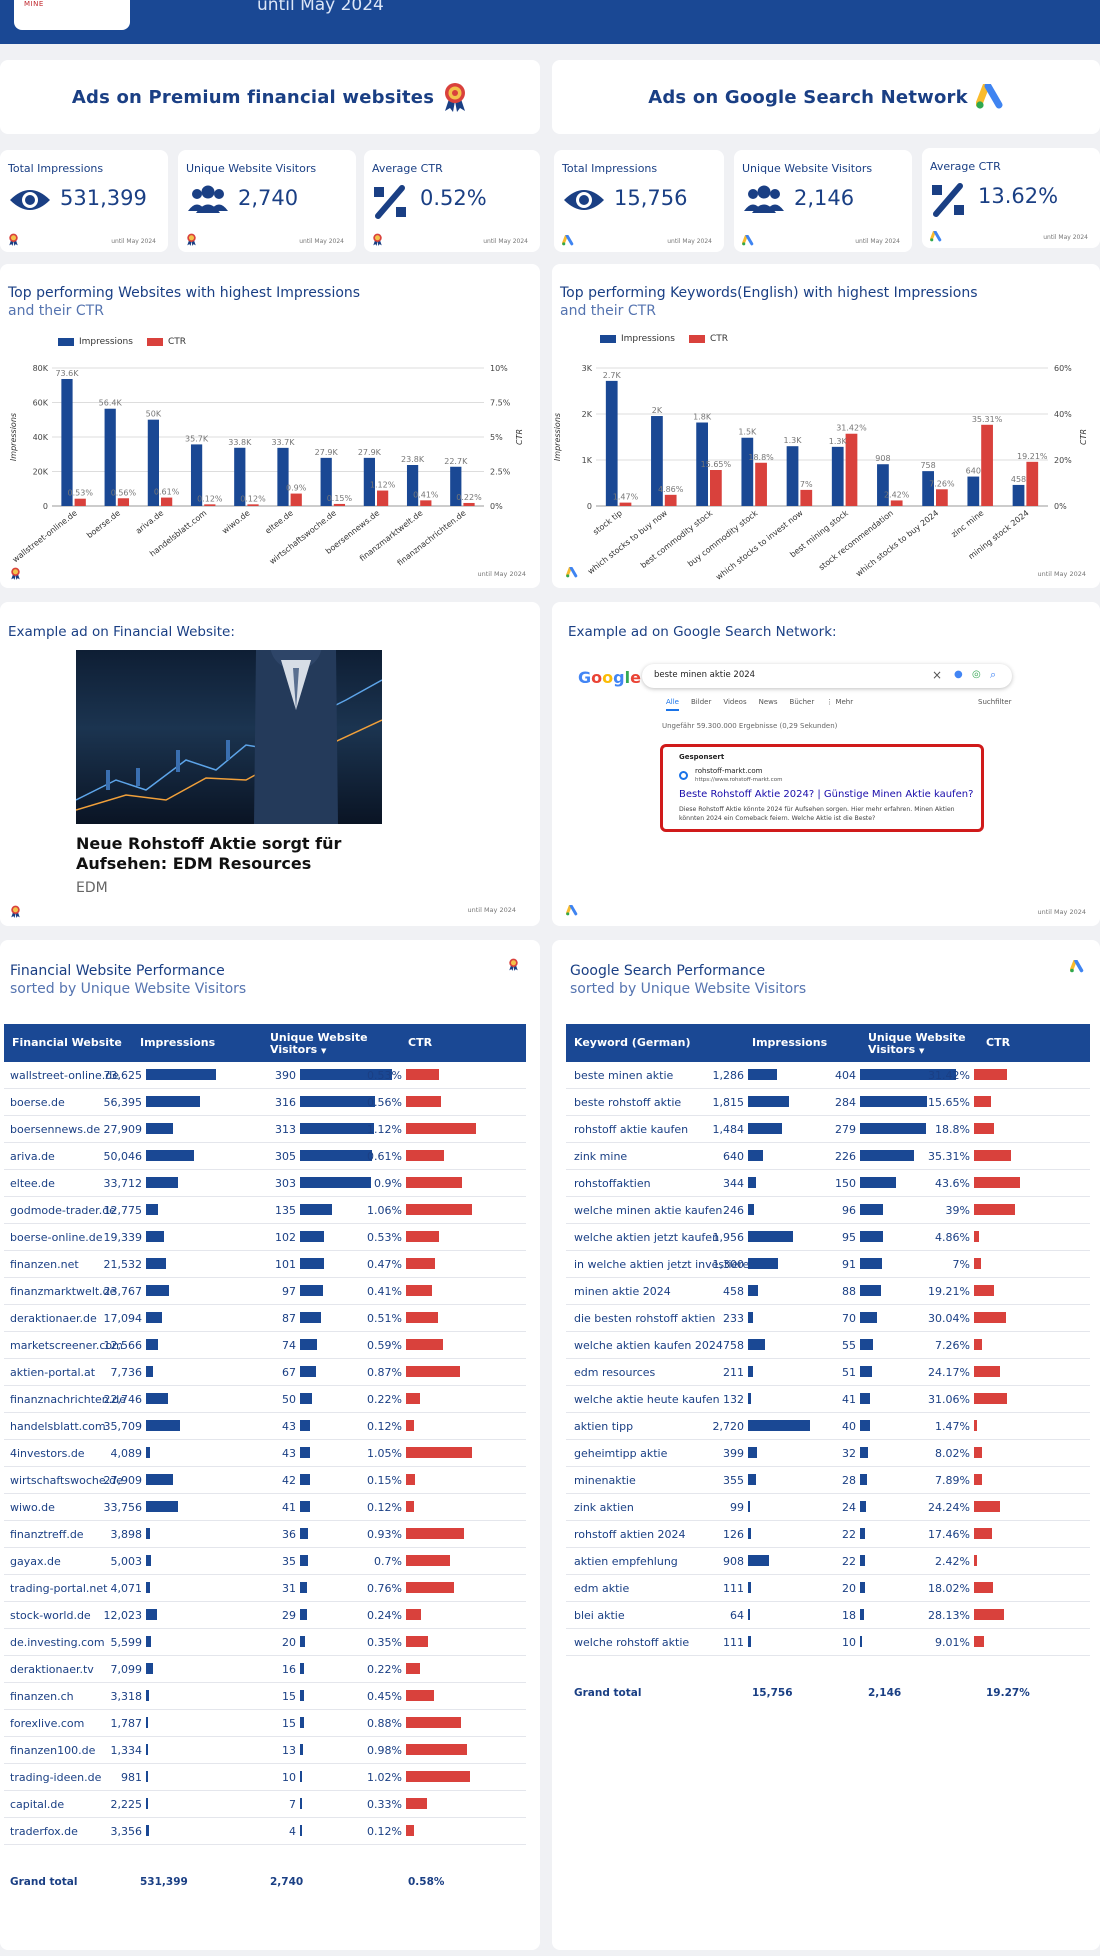 The image size is (1100, 1956). Describe the element at coordinates (828, 1210) in the screenshot. I see `table-row: welche minen aktie kaufen 246 96 39%` at that location.